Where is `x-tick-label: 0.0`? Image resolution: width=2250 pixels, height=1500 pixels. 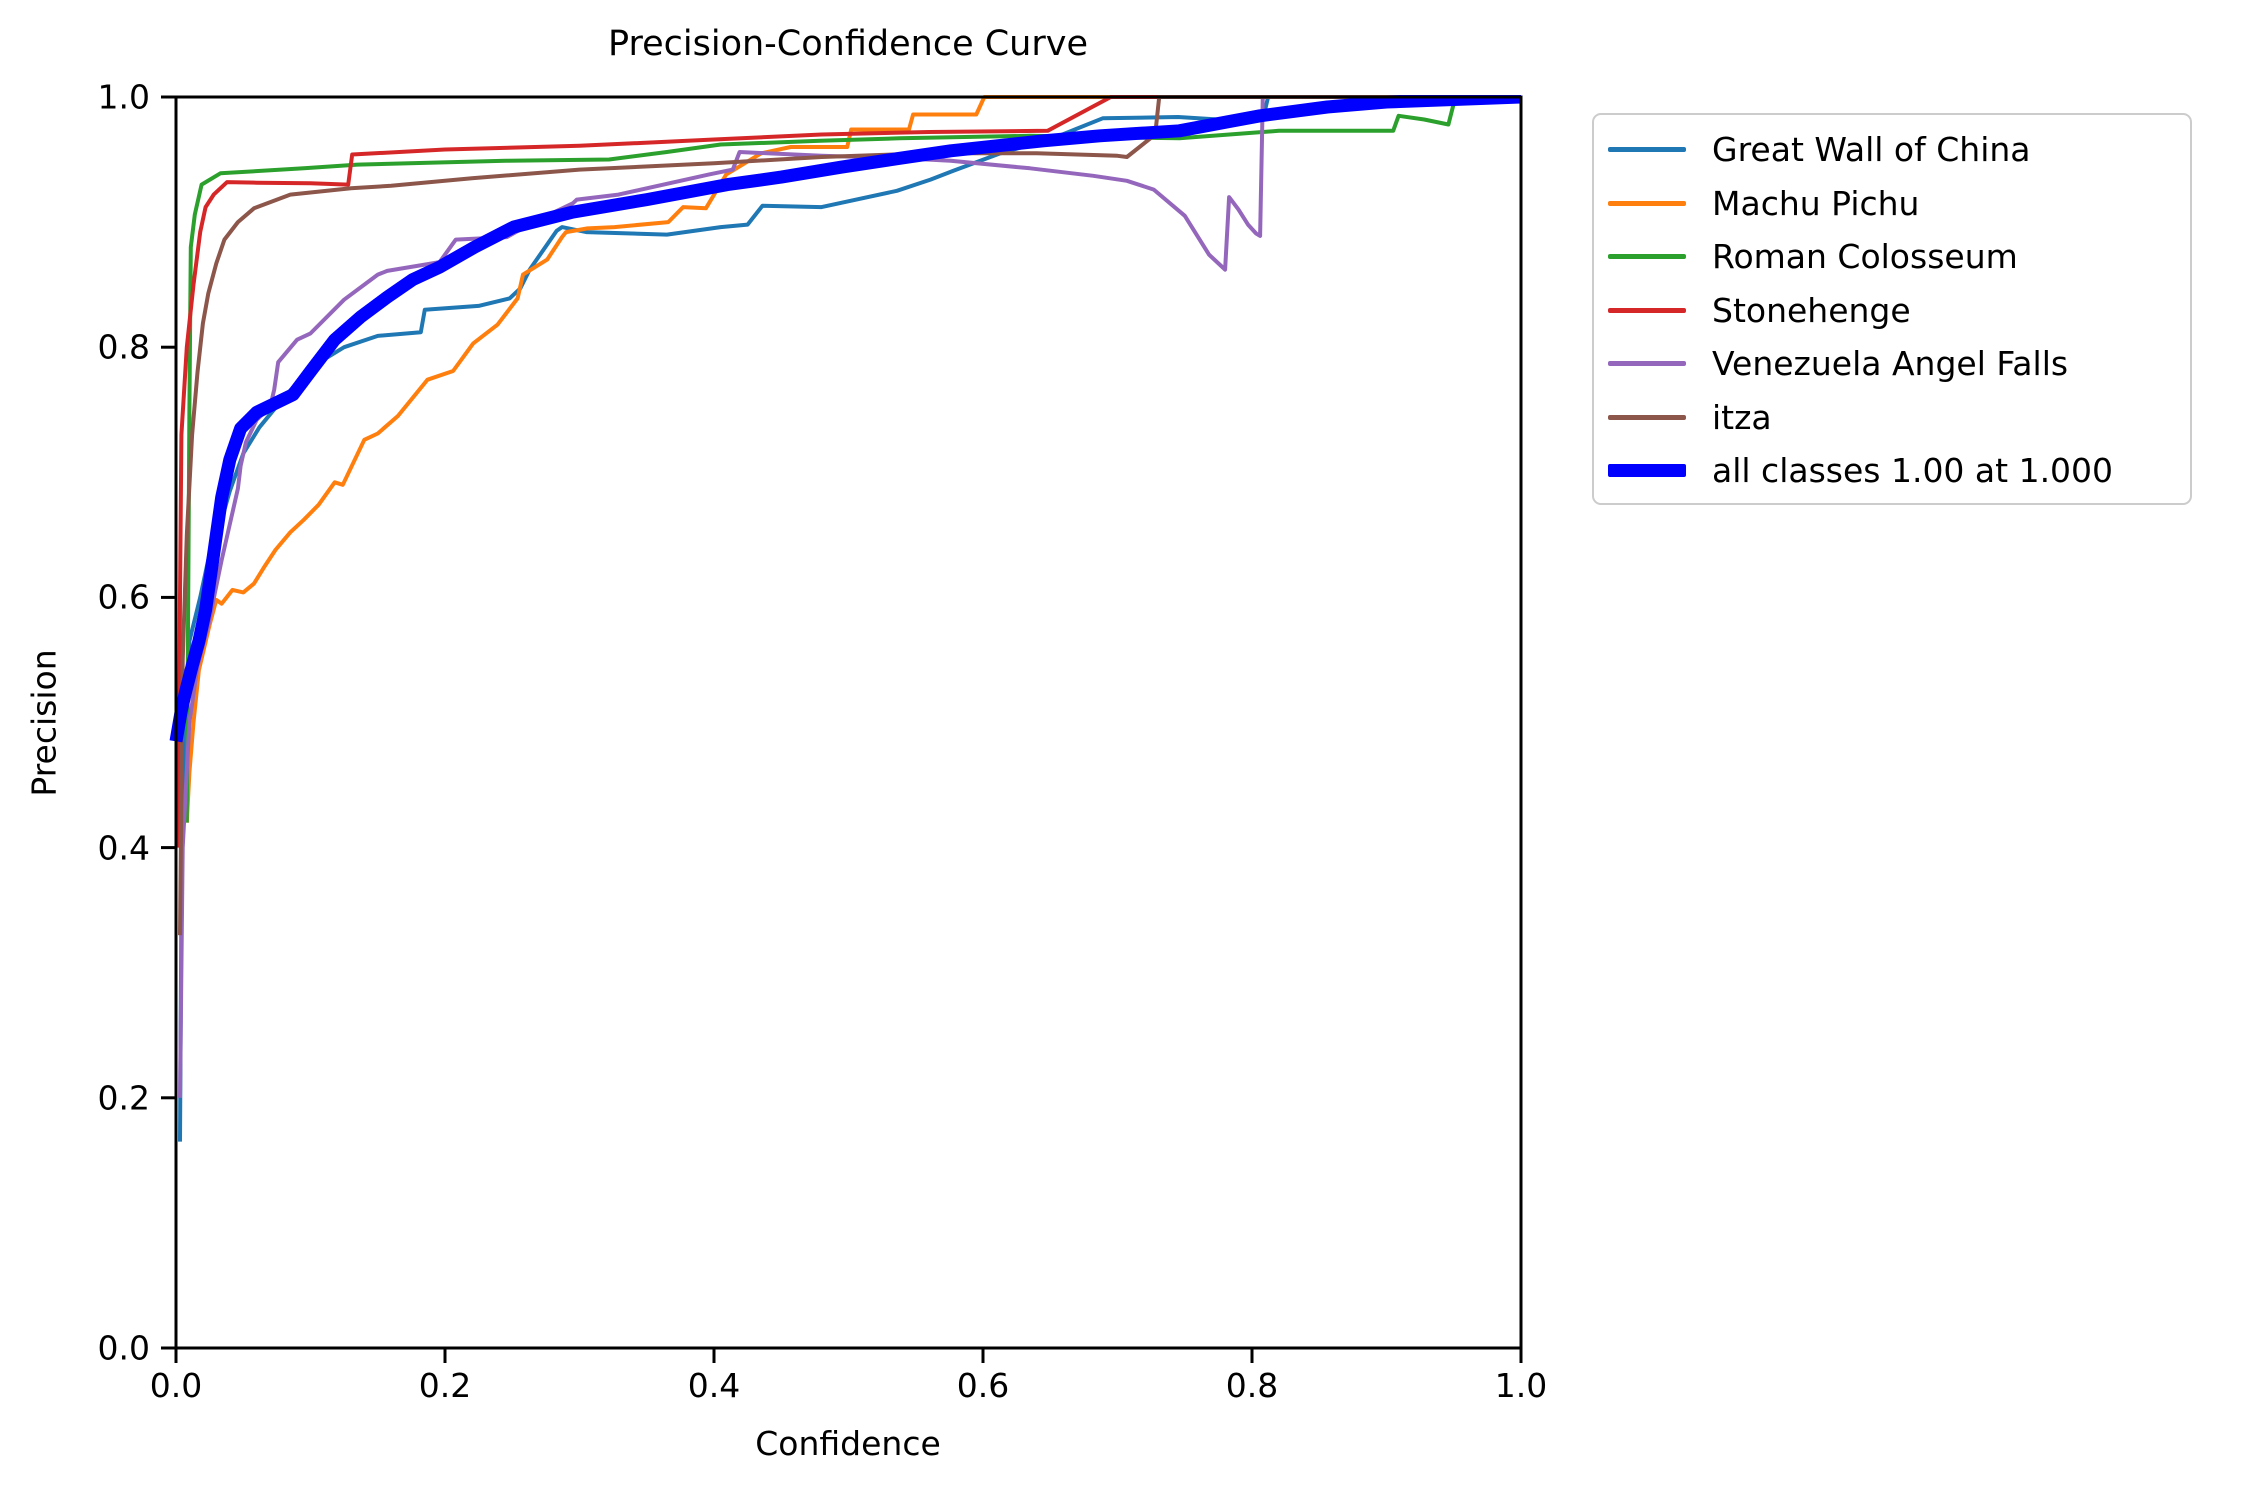
x-tick-label: 0.0 is located at coordinates (176, 1385).